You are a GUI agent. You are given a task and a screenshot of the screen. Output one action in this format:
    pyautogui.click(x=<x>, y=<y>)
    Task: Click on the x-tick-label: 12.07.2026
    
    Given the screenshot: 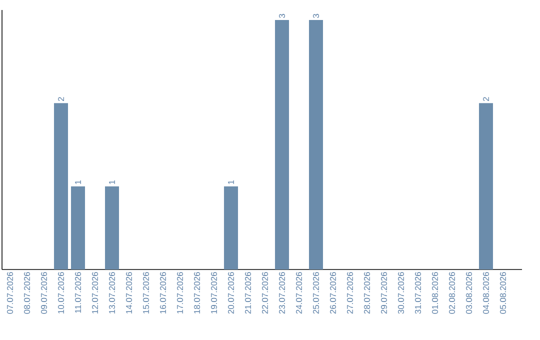 What is the action you would take?
    pyautogui.click(x=95, y=293)
    